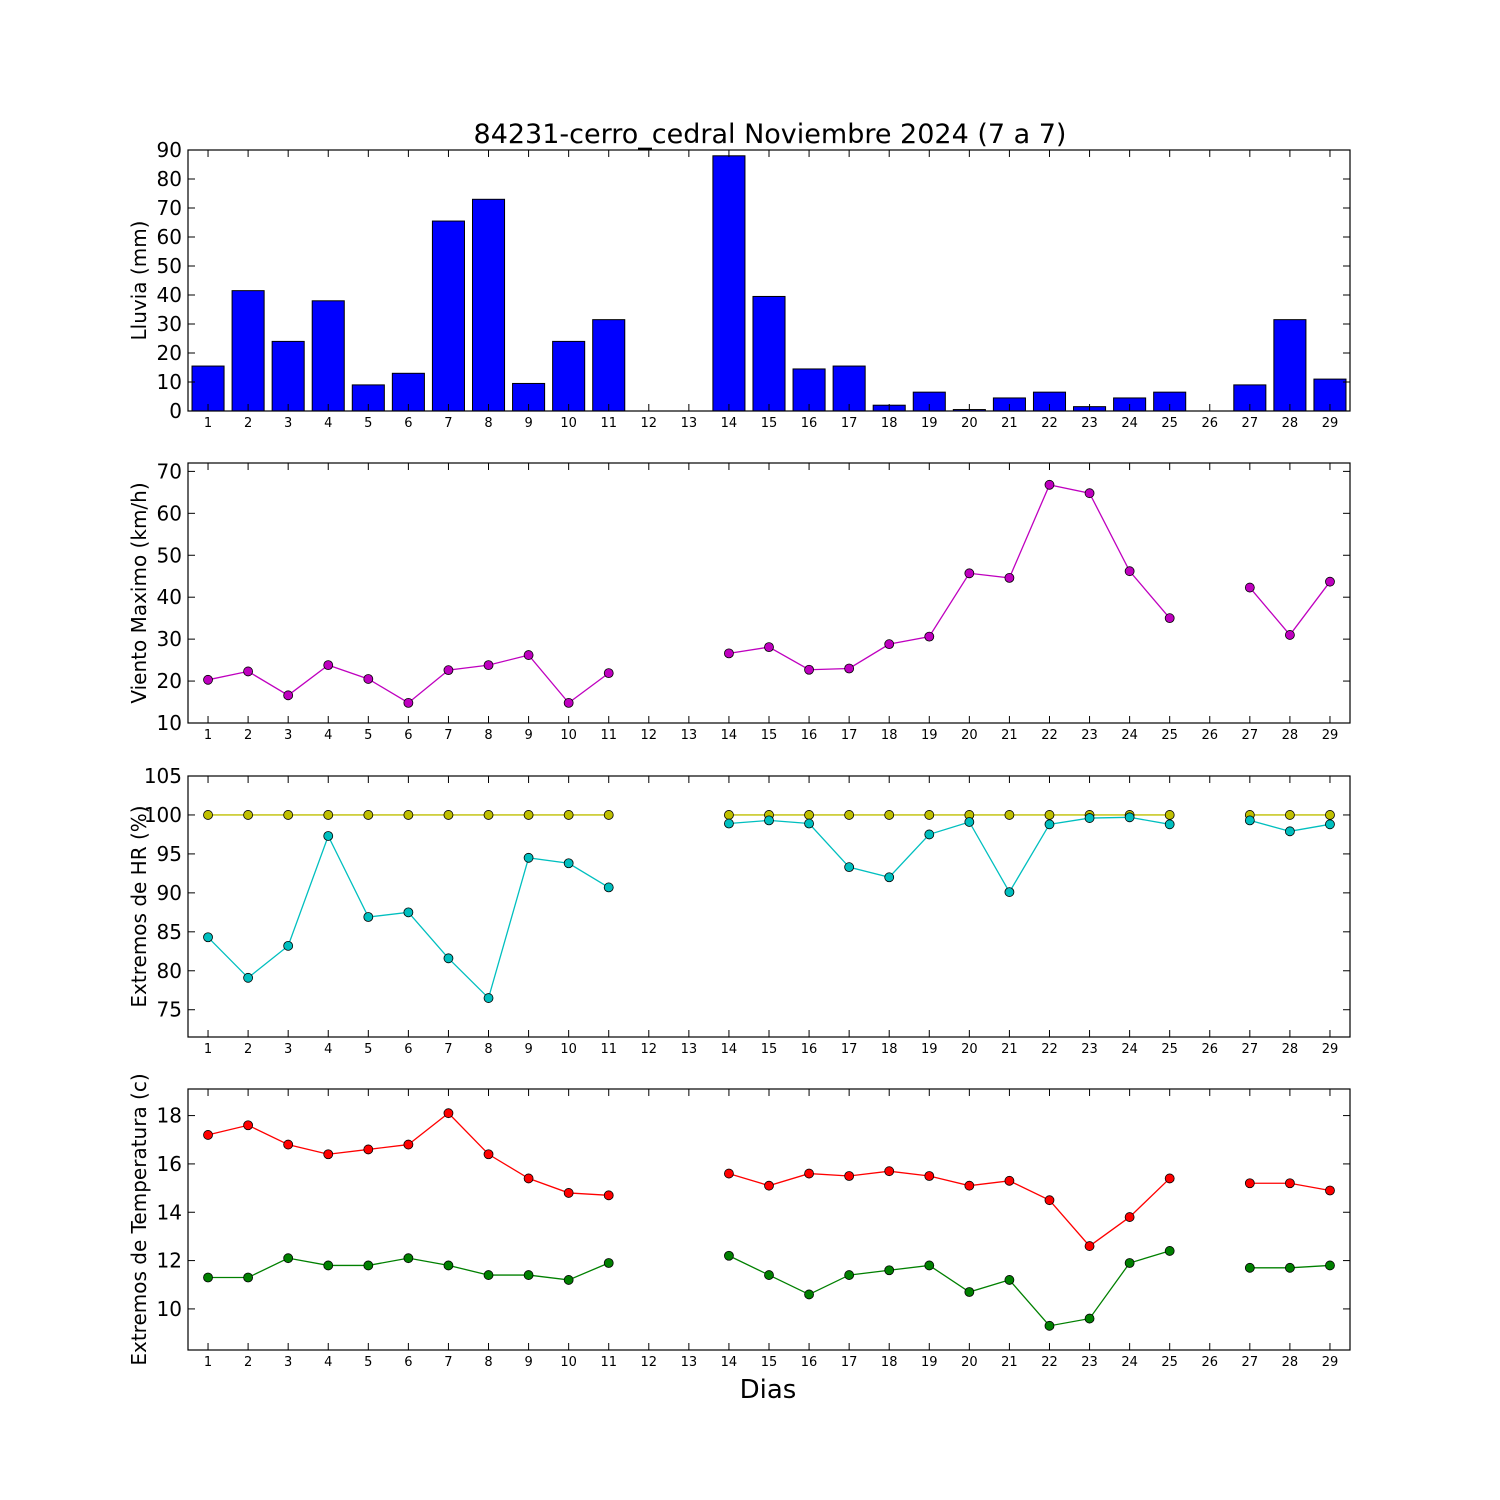 This screenshot has height=1500, width=1500. Describe the element at coordinates (1290, 1362) in the screenshot. I see `x-tick-label: 28` at that location.